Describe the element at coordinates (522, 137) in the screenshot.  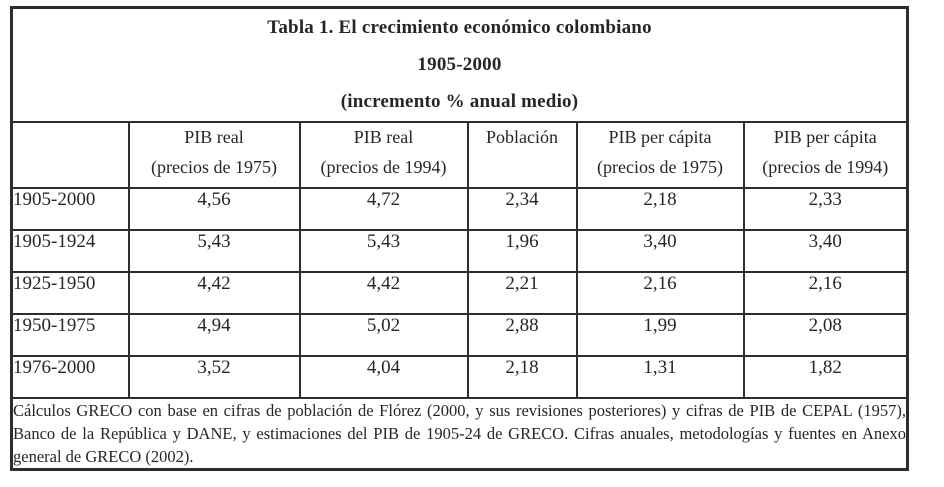
I see `col-label: Población` at that location.